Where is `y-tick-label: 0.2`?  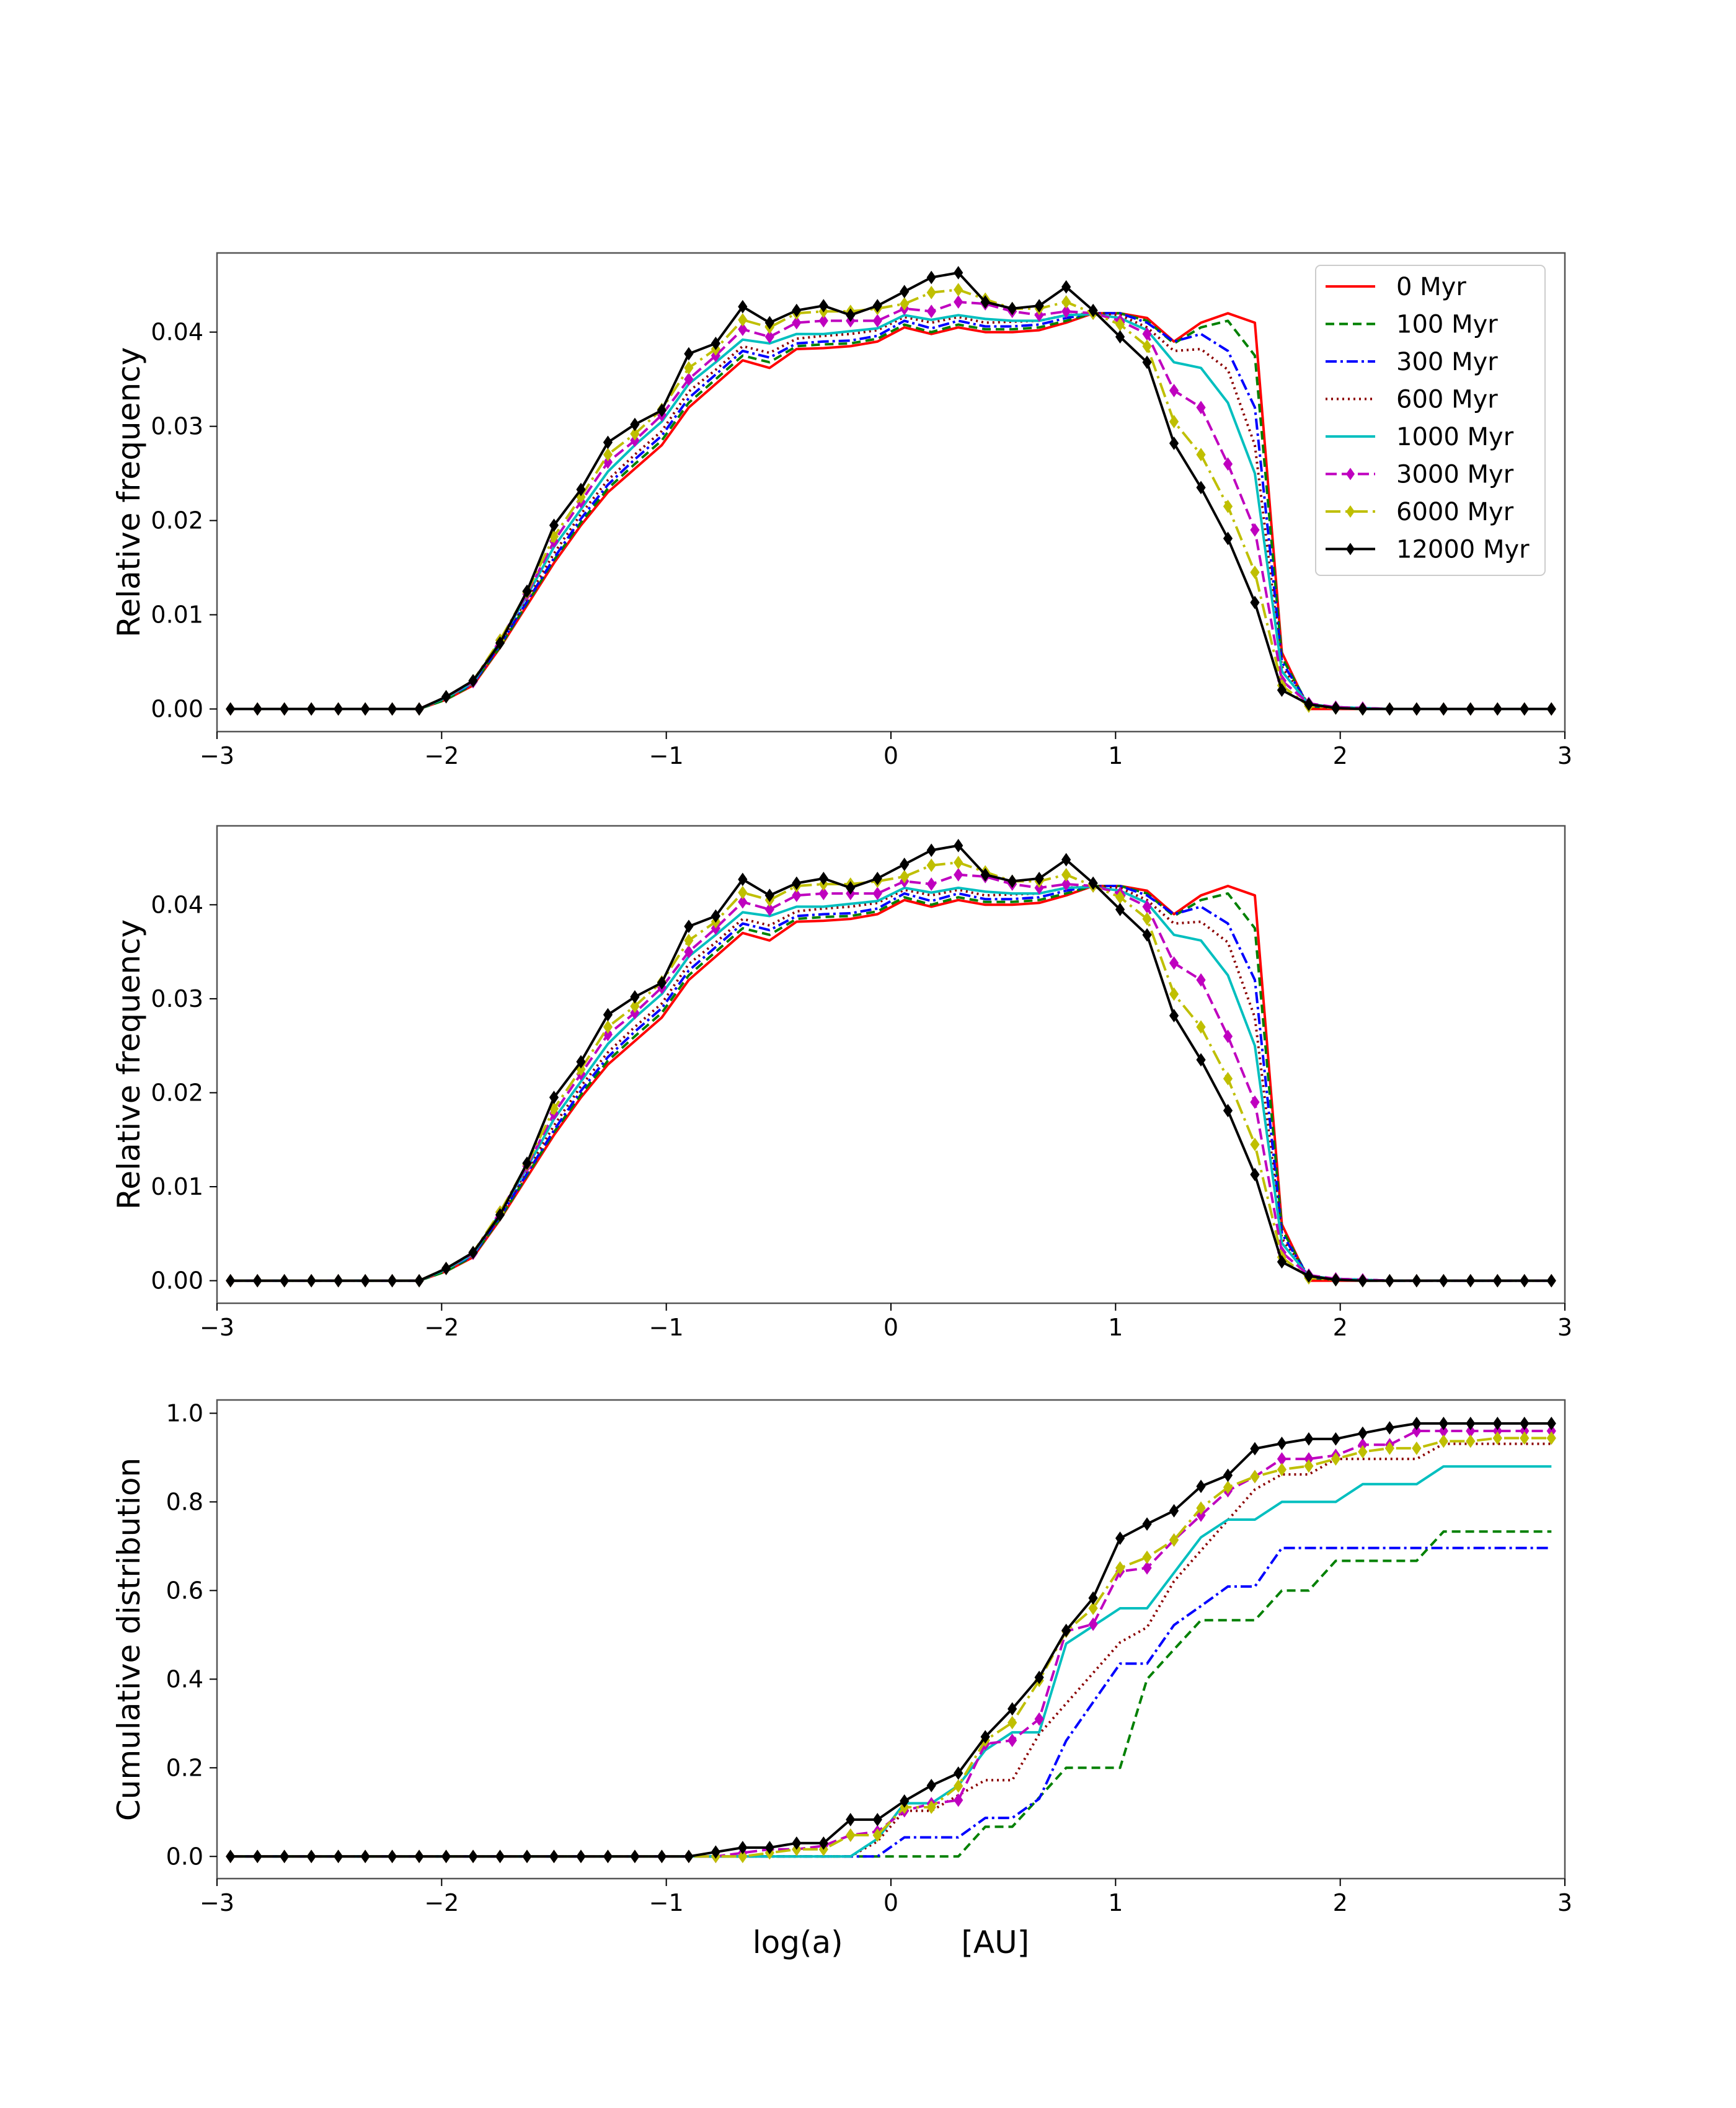
y-tick-label: 0.2 is located at coordinates (184, 1767).